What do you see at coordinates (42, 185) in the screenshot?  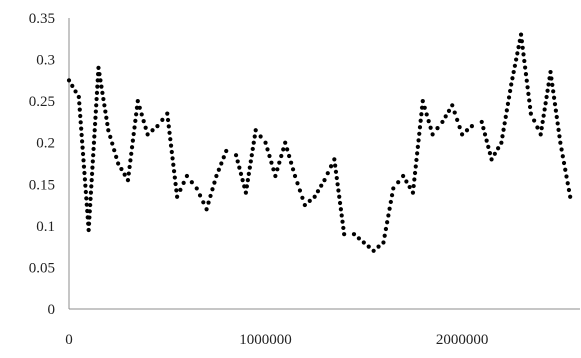 I see `y-tick-label: 0.15` at bounding box center [42, 185].